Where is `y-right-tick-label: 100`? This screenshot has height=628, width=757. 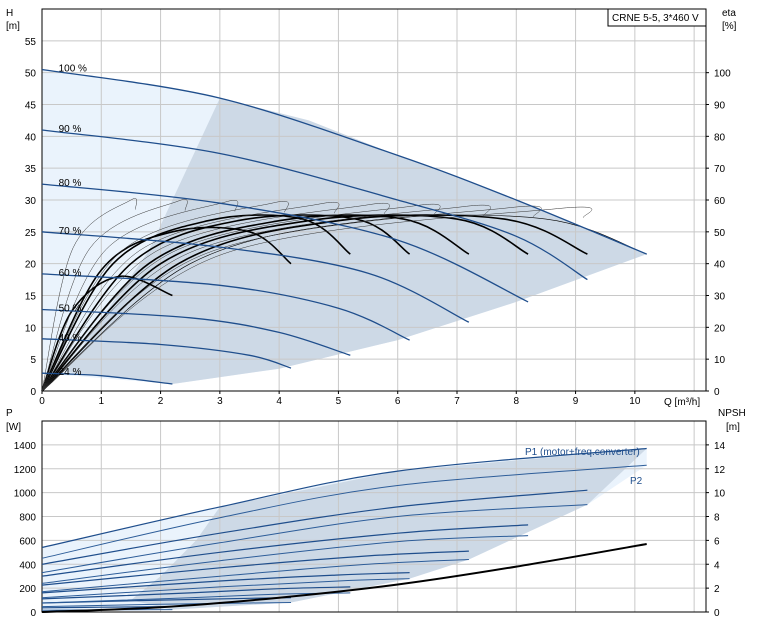
y-right-tick-label: 100 is located at coordinates (722, 74).